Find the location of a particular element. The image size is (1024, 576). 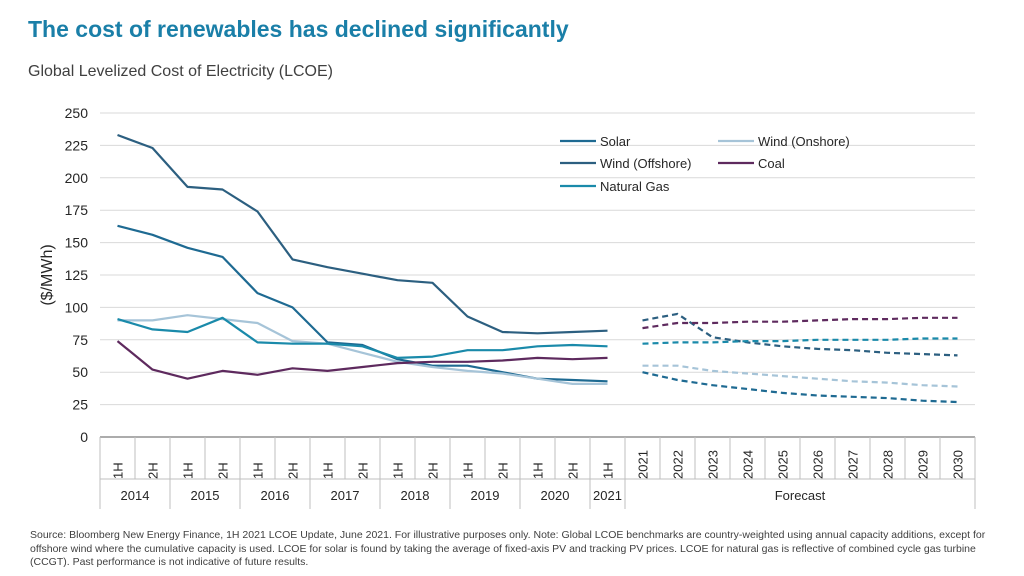

x-tick-label: 2026 is located at coordinates (818, 464).